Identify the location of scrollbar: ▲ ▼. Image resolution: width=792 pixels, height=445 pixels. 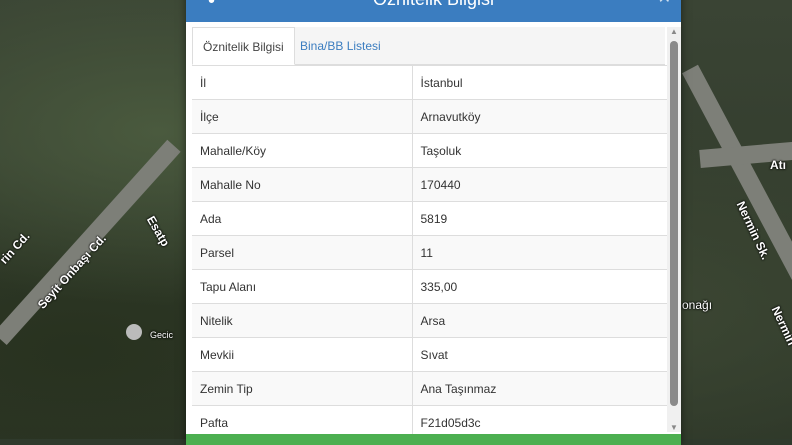
(674, 229).